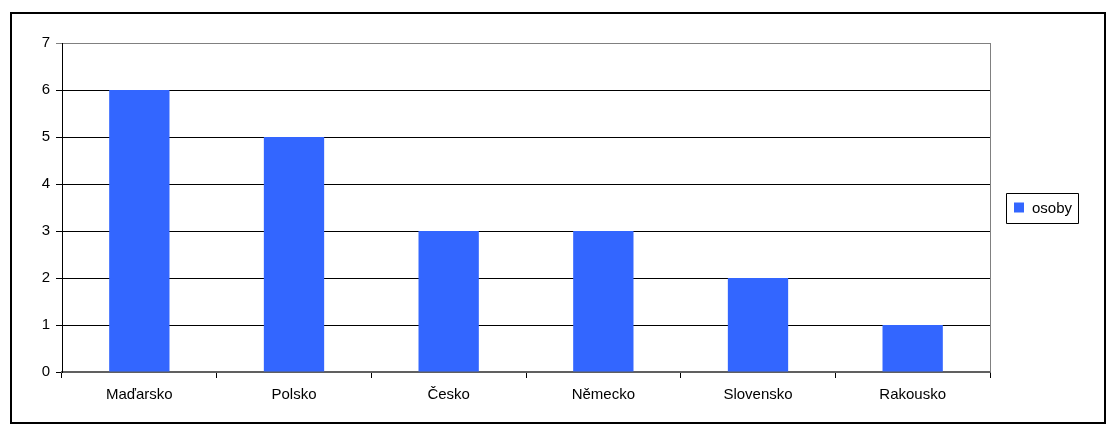 This screenshot has width=1106, height=424. What do you see at coordinates (139, 394) in the screenshot?
I see `x-tick-label: Maďarsko` at bounding box center [139, 394].